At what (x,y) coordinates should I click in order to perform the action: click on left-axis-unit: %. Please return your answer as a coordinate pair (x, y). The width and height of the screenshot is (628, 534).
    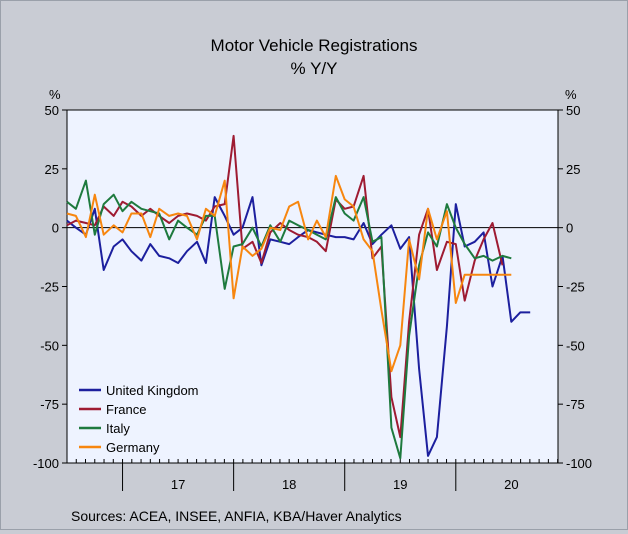
    Looking at the image, I should click on (55, 94).